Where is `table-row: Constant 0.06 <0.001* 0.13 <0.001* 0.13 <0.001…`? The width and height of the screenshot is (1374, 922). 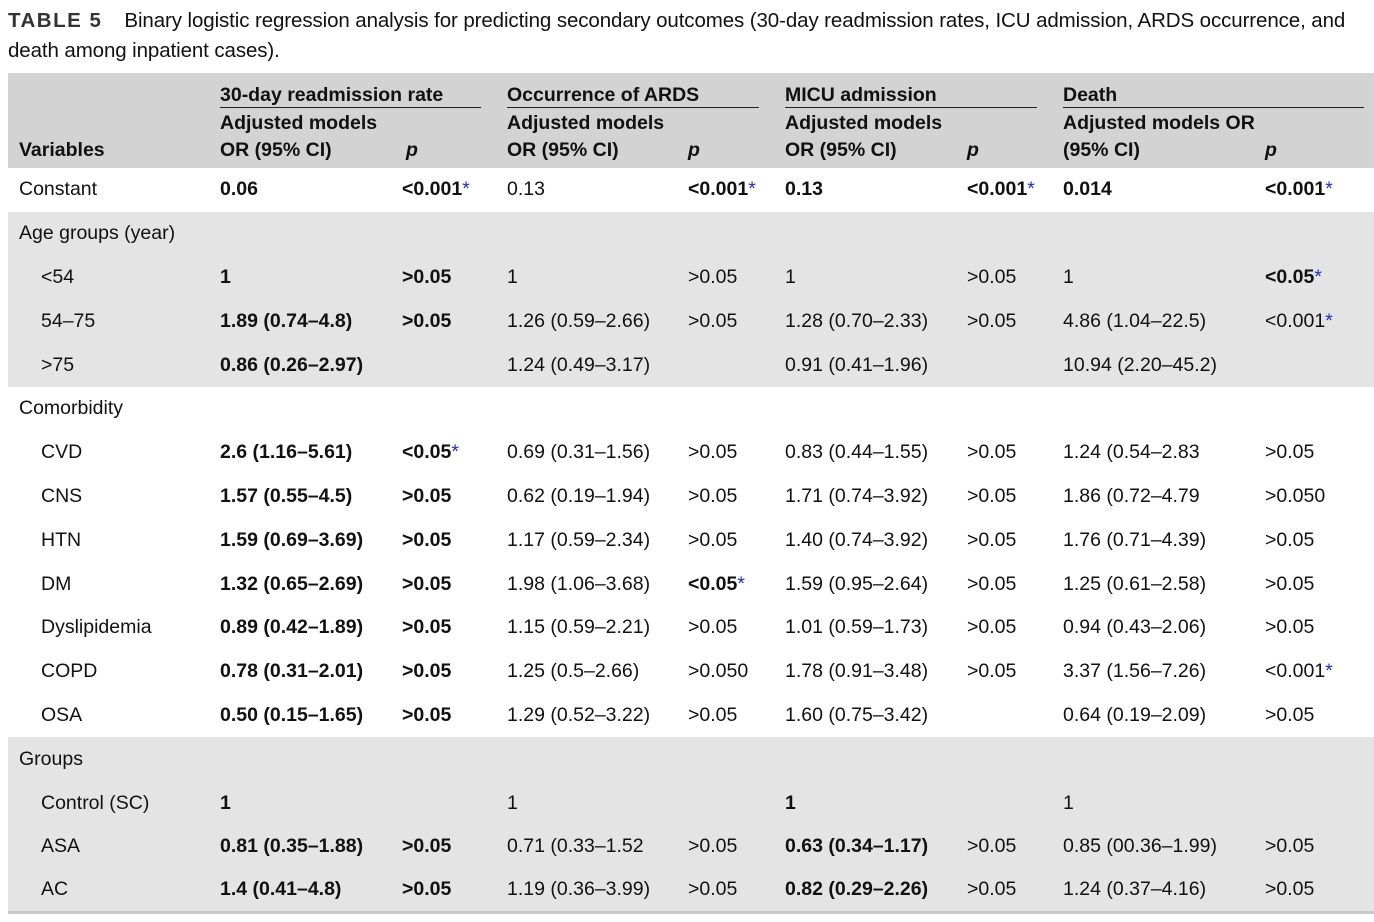
table-row: Constant 0.06 <0.001* 0.13 <0.001* 0.13 <0.001… is located at coordinates (691, 190).